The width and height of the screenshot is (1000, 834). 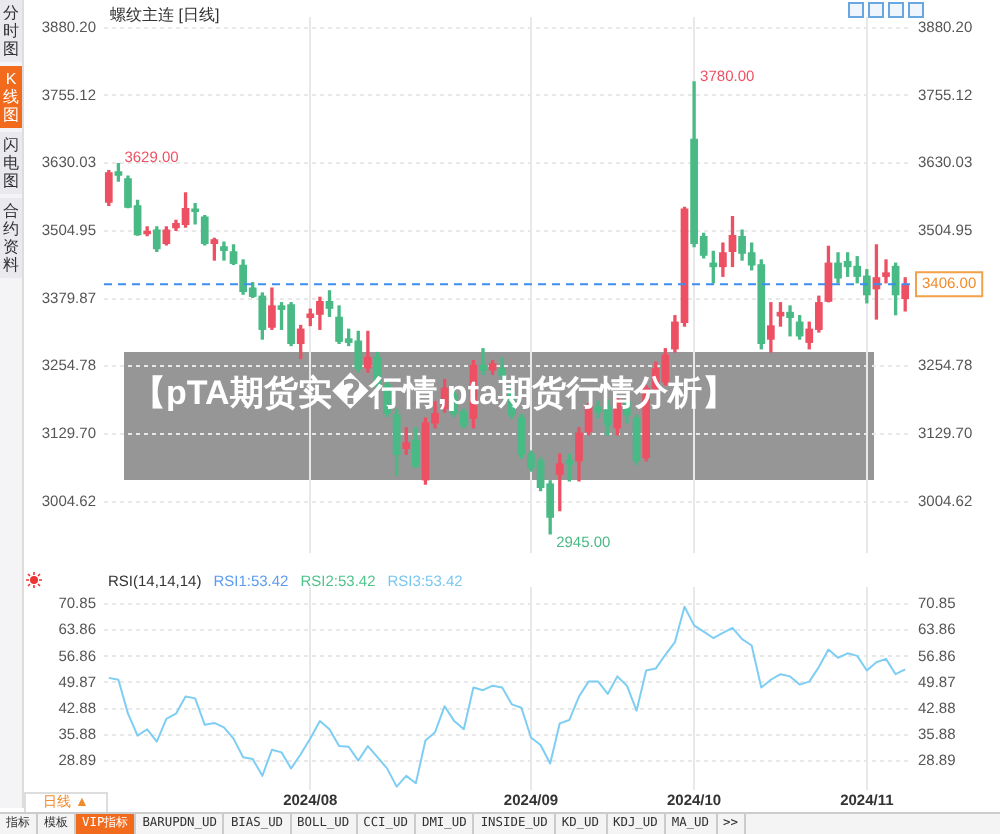 I want to click on chart-subtitle: 螺纹主连 [日线], so click(x=165, y=15).